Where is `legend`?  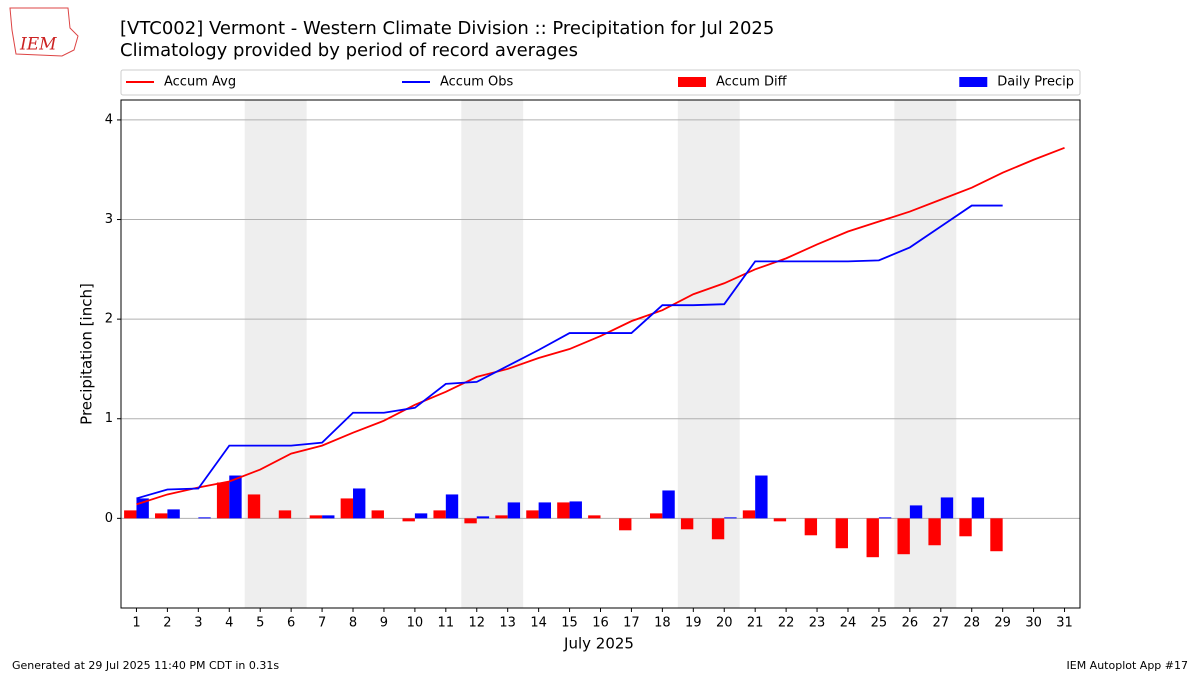
legend is located at coordinates (600, 82).